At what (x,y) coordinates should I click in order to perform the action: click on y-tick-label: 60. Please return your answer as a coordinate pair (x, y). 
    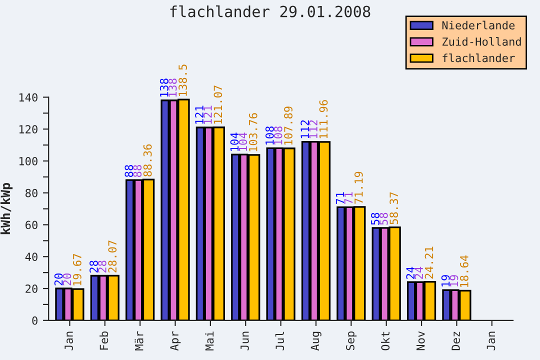
    Looking at the image, I should click on (32, 225).